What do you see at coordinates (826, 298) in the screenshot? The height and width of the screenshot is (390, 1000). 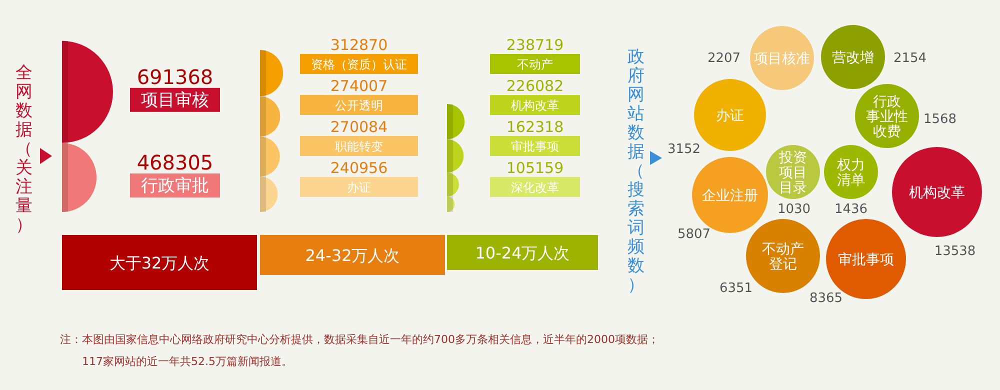 I see `value-label: 8365` at bounding box center [826, 298].